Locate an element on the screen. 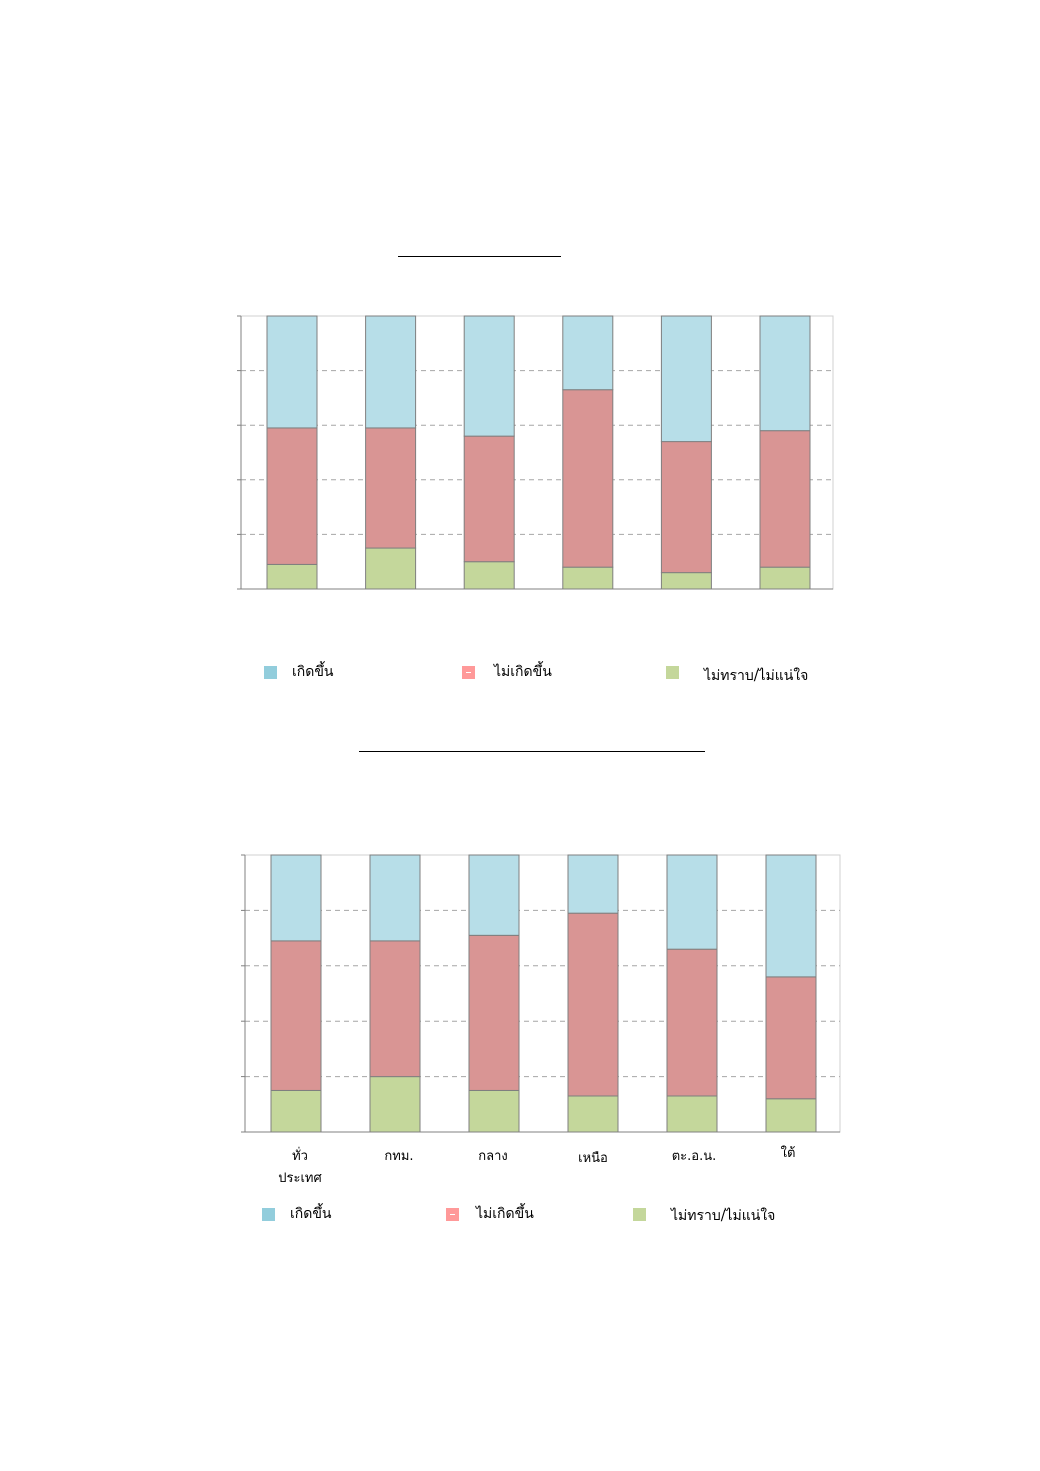  bar-segment-c2-cat5-s1 is located at coordinates (791, 1038).